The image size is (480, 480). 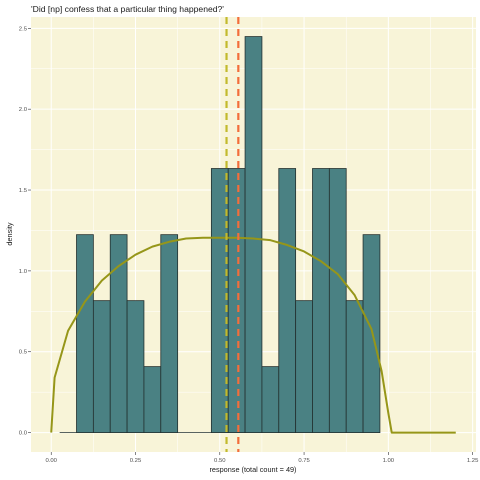 I want to click on y-tick-label: 2.0, so click(x=23, y=110).